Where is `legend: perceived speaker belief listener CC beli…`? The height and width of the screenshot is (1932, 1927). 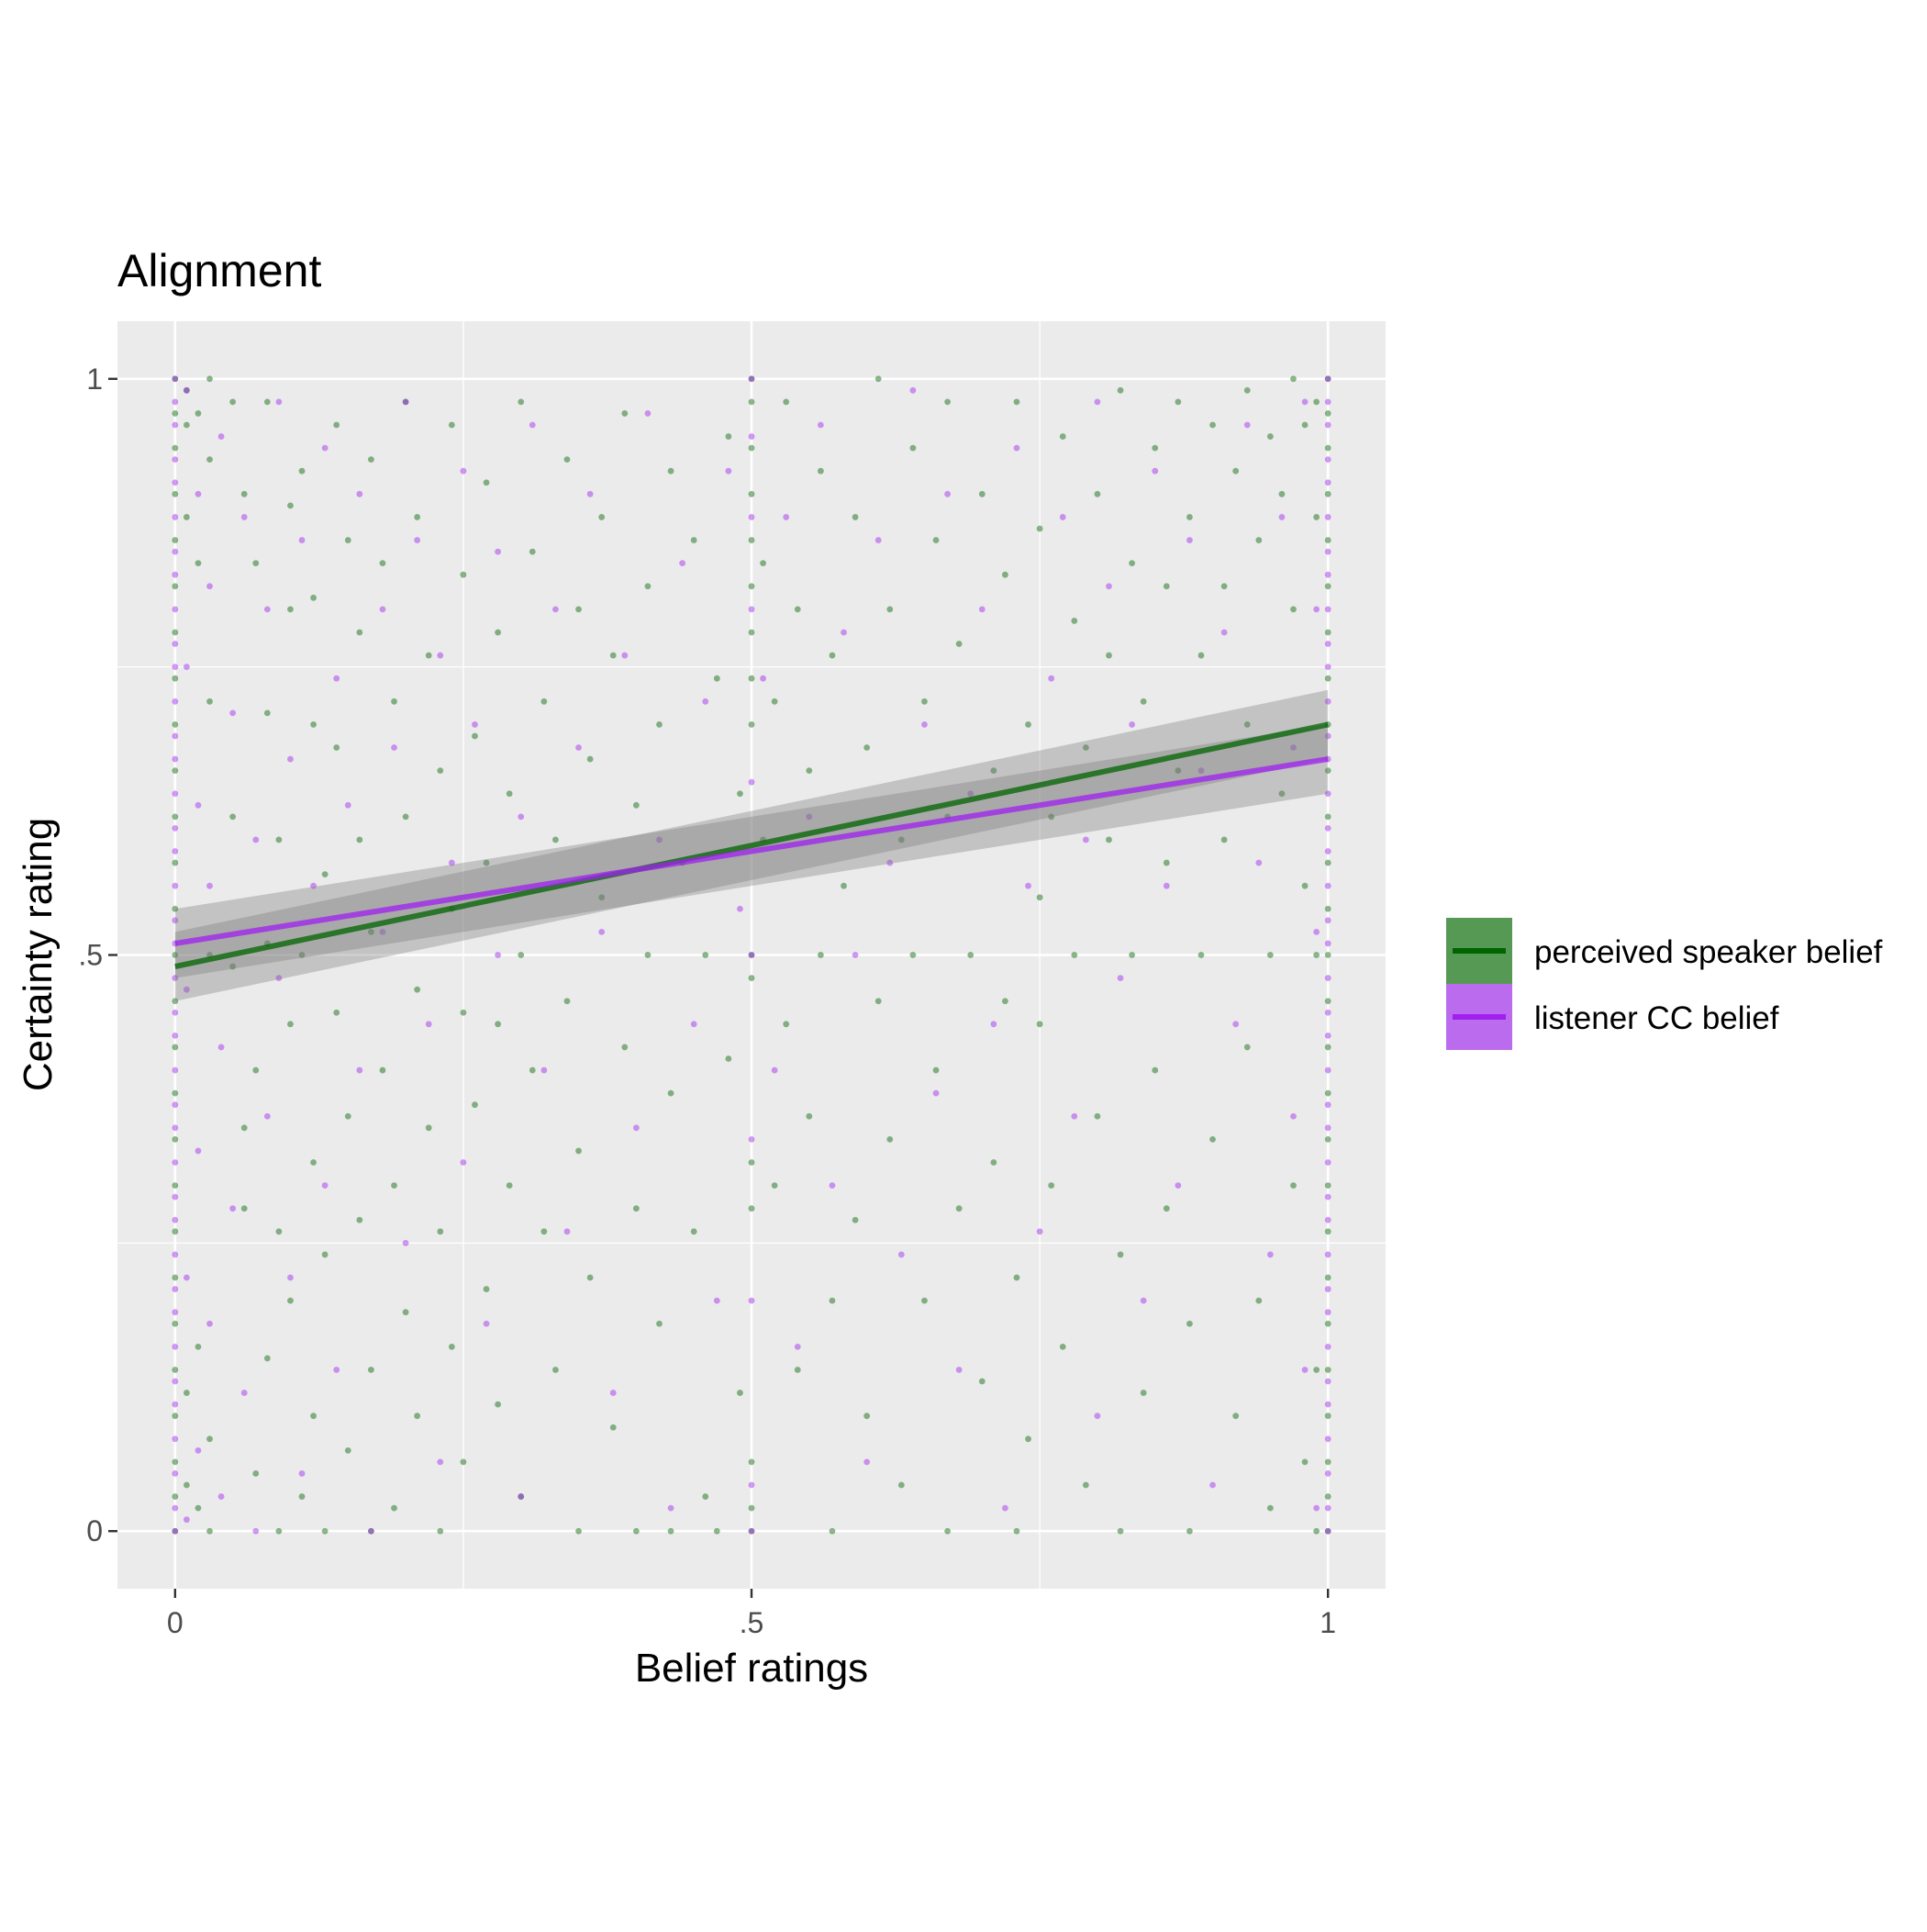 legend: perceived speaker belief listener CC beli… is located at coordinates (1664, 984).